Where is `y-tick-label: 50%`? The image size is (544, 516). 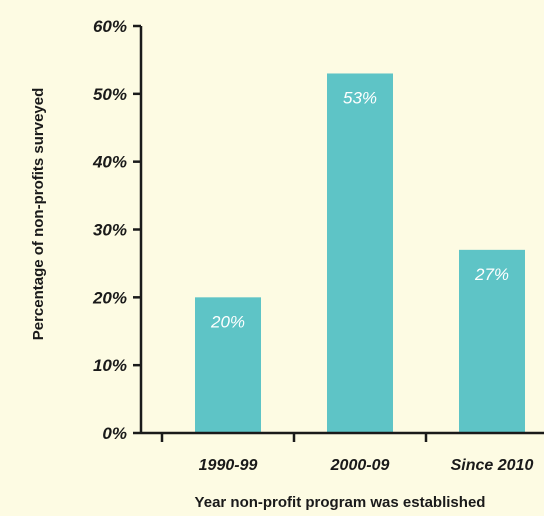 y-tick-label: 50% is located at coordinates (110, 94).